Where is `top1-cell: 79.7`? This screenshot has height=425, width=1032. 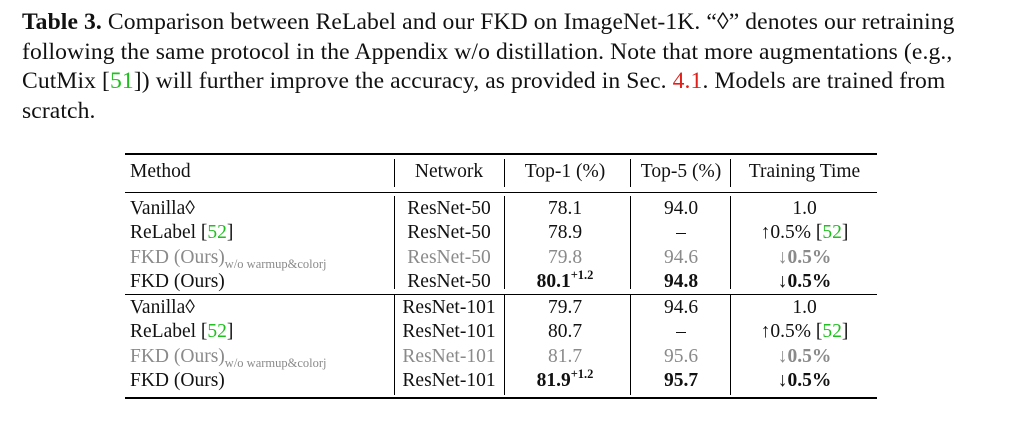 top1-cell: 79.7 is located at coordinates (565, 308).